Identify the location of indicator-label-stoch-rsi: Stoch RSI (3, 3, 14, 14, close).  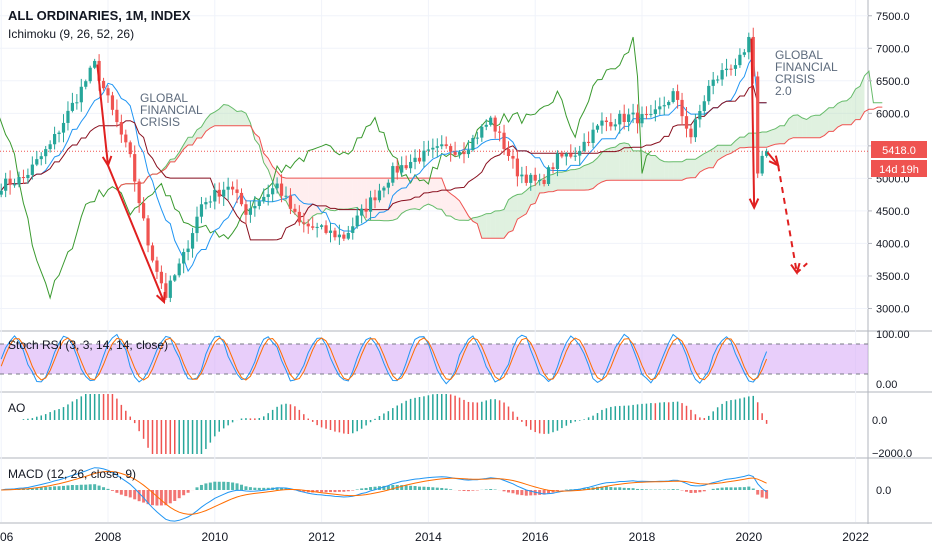
(88, 345).